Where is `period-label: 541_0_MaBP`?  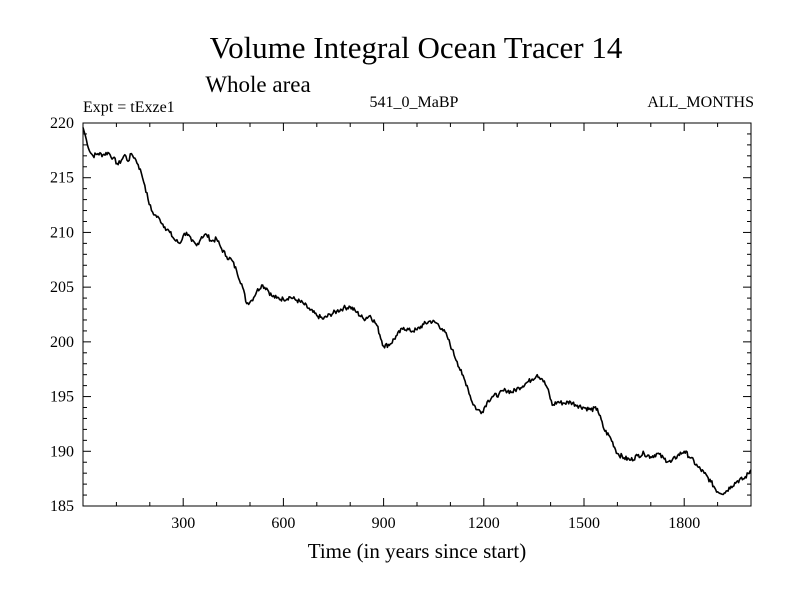
period-label: 541_0_MaBP is located at coordinates (414, 102).